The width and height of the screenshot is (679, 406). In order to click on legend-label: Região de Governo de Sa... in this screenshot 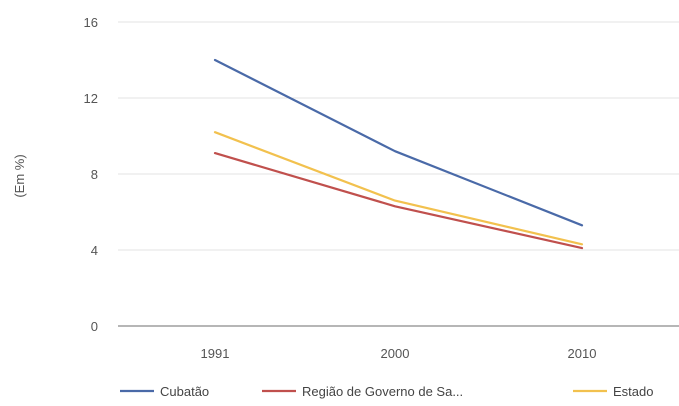, I will do `click(382, 391)`.